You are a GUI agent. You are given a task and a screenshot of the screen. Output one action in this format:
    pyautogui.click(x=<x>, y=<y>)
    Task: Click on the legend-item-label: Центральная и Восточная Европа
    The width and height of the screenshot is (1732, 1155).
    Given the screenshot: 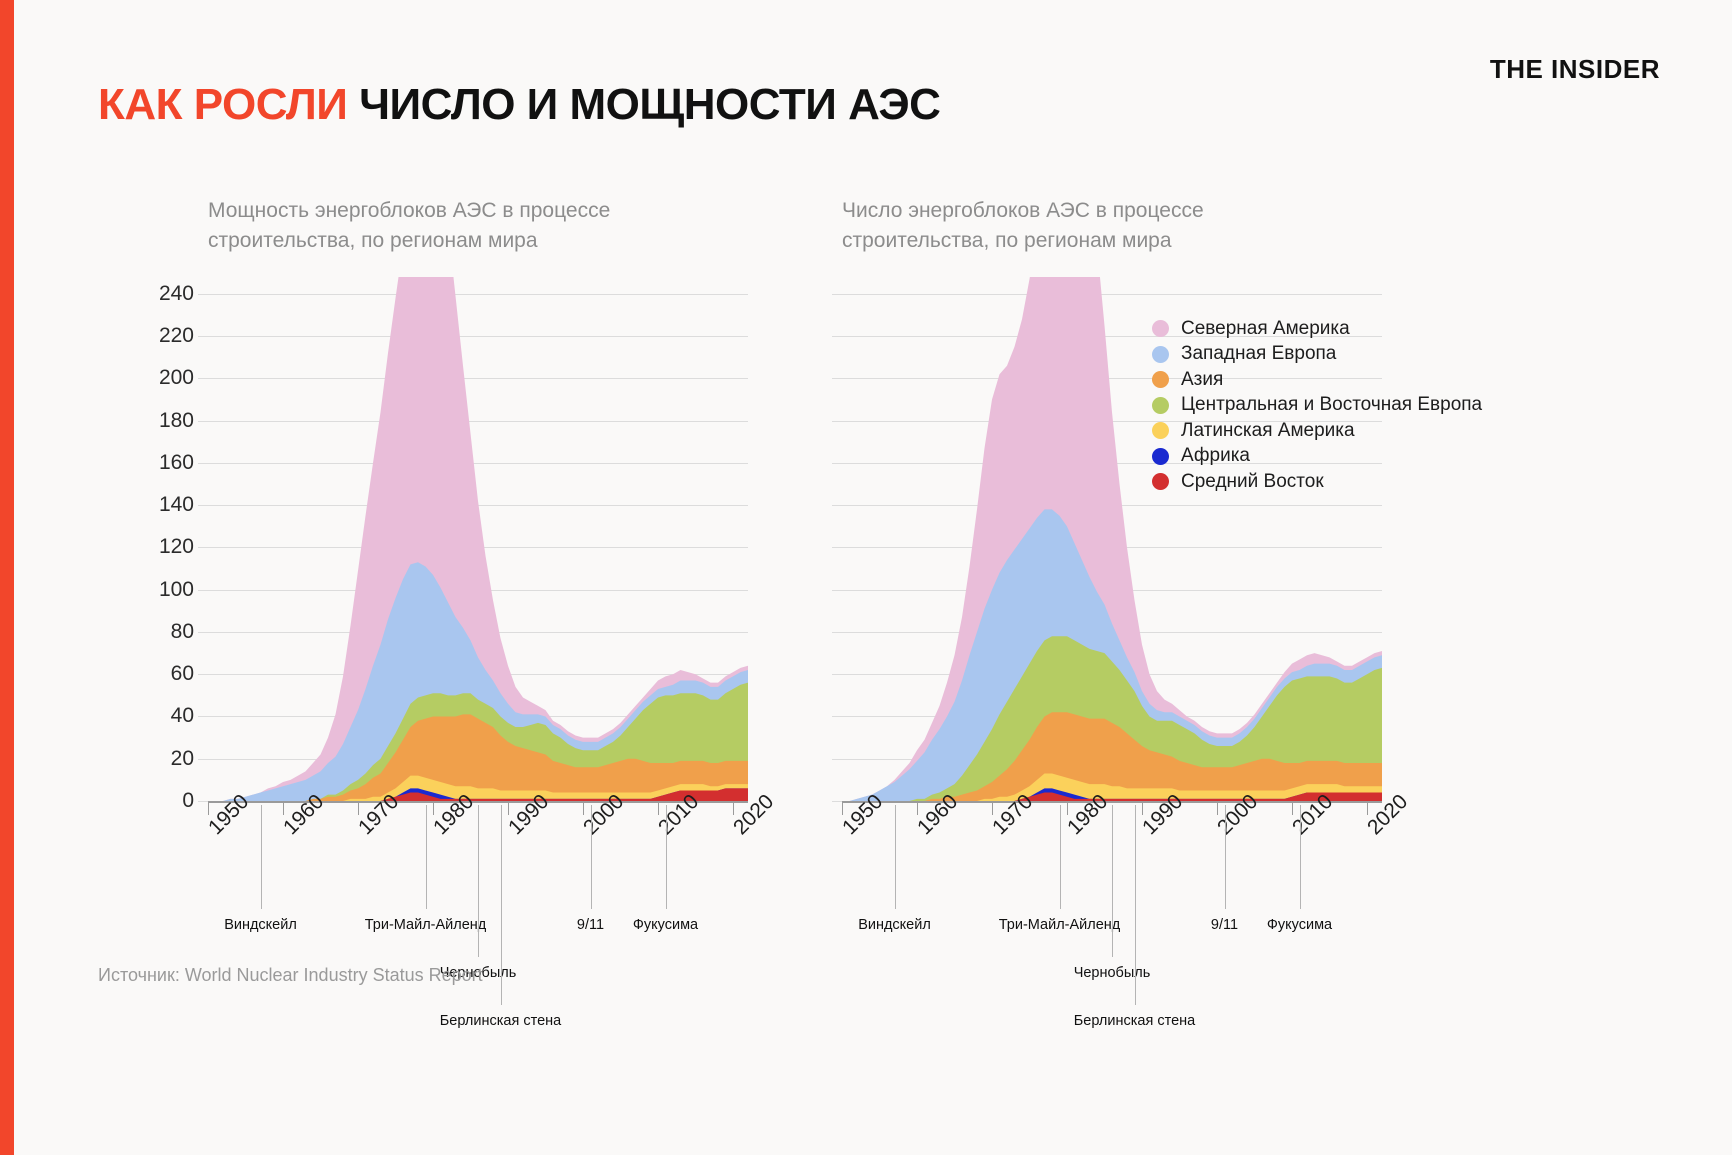 What is the action you would take?
    pyautogui.click(x=1332, y=405)
    